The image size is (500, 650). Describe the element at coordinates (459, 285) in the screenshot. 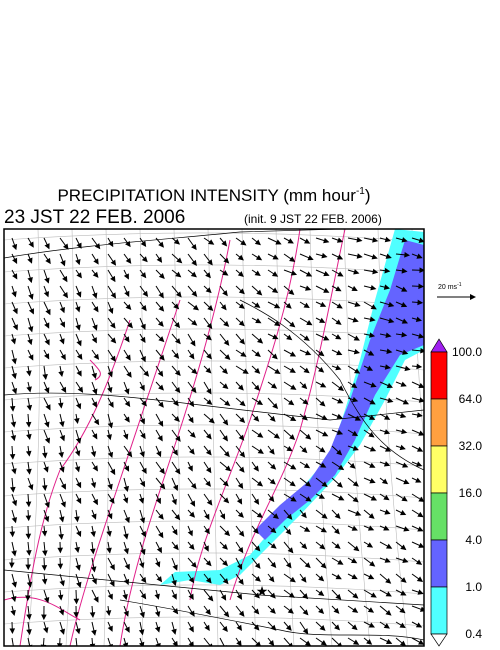

I see `wind-scale-exponent: -1` at that location.